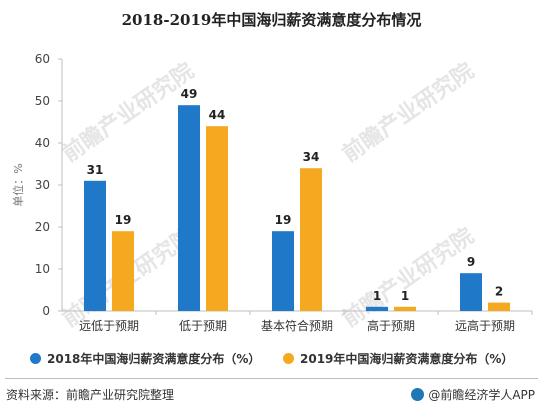 The height and width of the screenshot is (411, 543). I want to click on y-tick-label: 50, so click(42, 101).